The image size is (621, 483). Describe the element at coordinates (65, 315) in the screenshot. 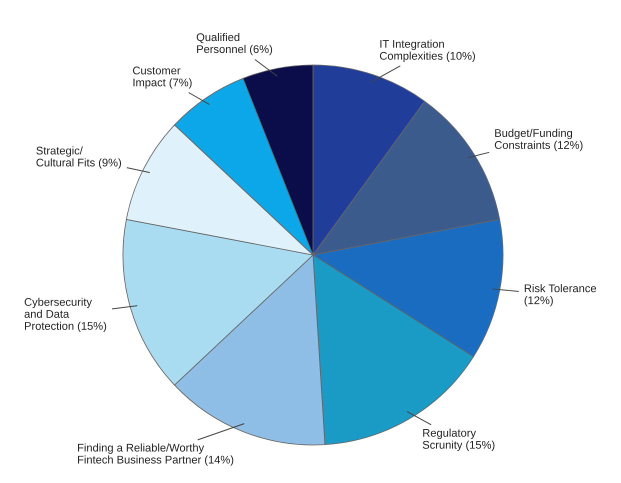

I see `slice-label: Cybersecurity and Data Protection (15%)` at that location.